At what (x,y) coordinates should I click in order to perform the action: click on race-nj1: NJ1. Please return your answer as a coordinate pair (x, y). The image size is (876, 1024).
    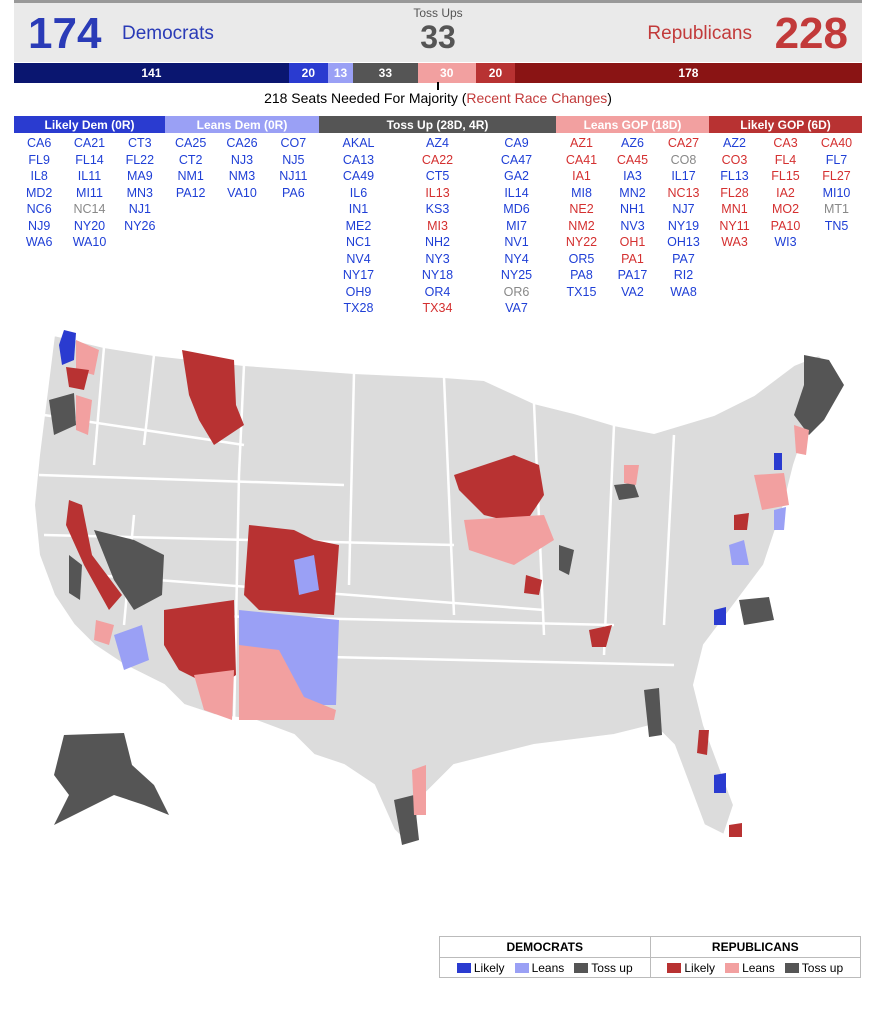
    Looking at the image, I should click on (139, 209).